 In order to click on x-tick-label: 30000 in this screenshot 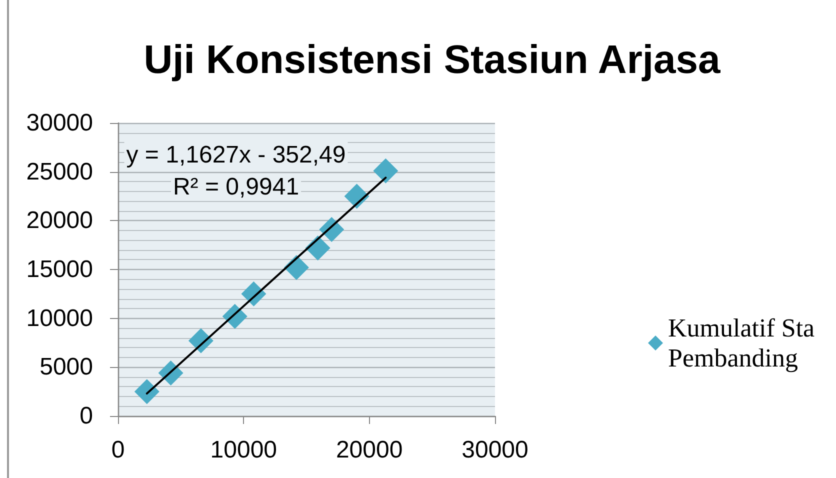, I will do `click(495, 450)`.